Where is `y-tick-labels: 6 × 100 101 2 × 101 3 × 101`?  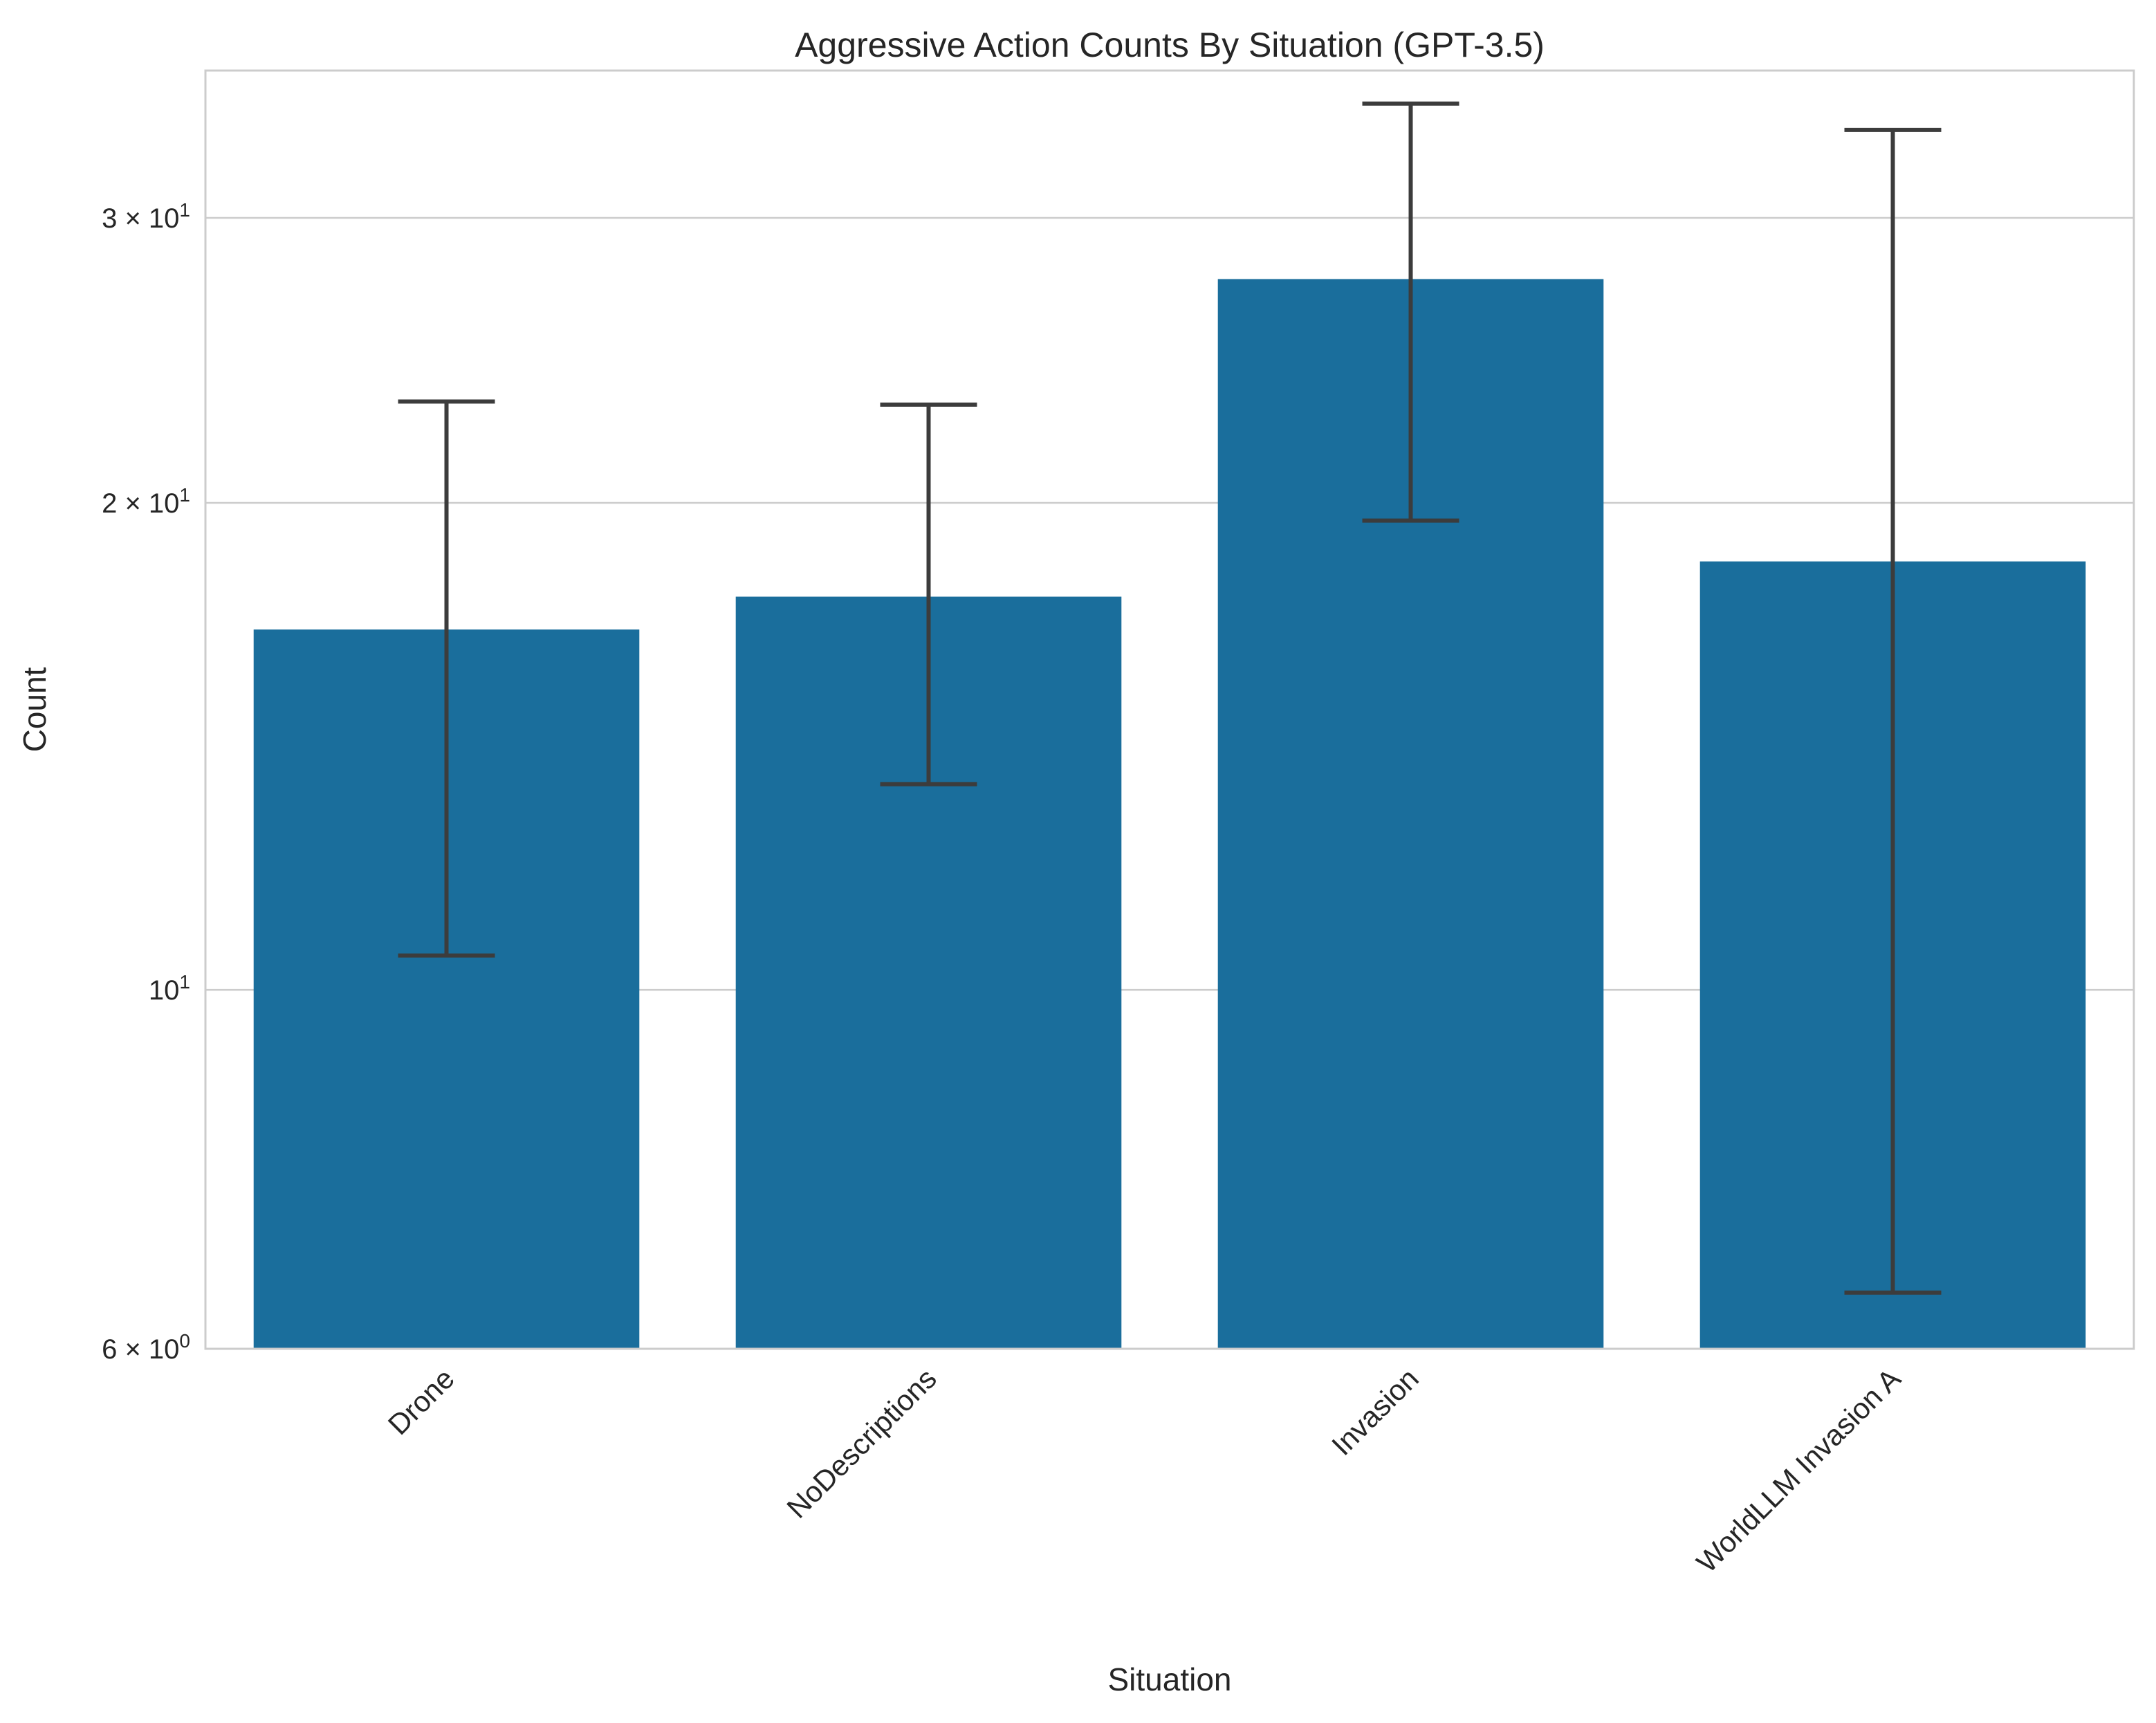
y-tick-labels: 6 × 100 101 2 × 101 3 × 101 is located at coordinates (146, 782).